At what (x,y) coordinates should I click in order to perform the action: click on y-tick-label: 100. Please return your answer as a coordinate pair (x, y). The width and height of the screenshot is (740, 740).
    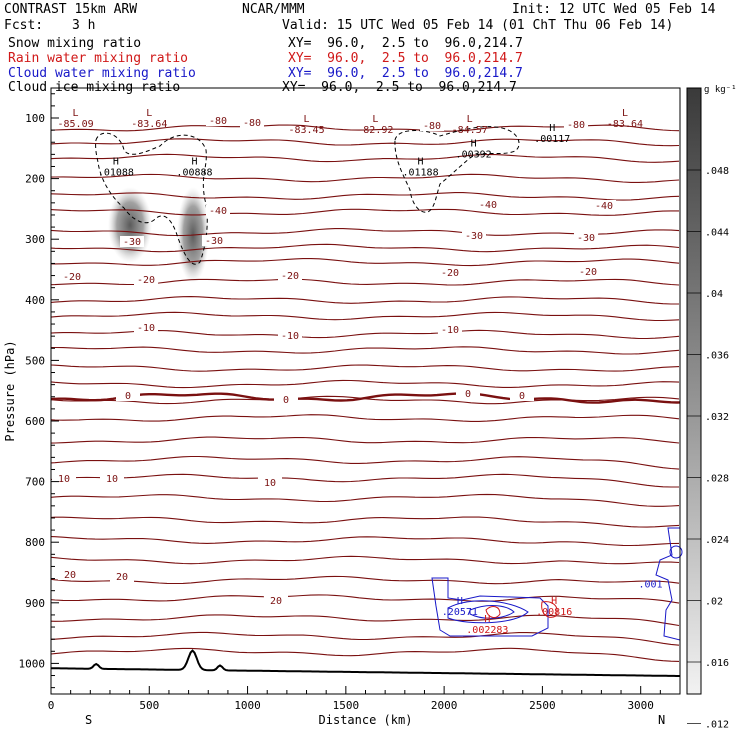
    Looking at the image, I should click on (35, 118).